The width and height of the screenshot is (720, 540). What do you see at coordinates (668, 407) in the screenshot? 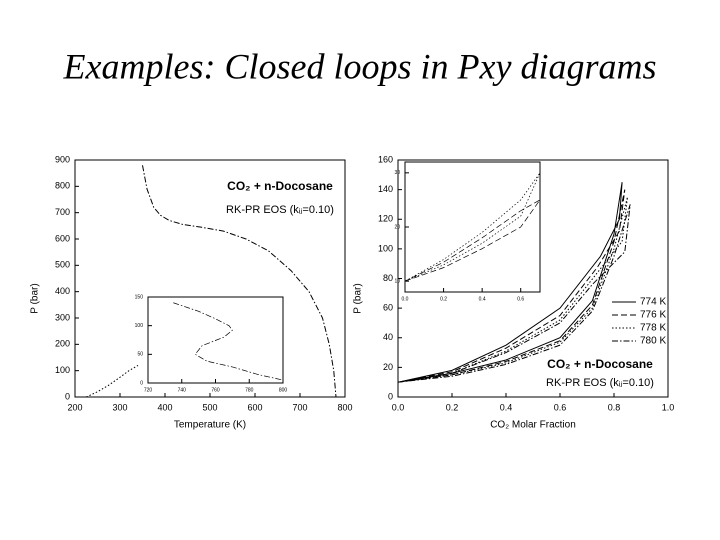
I see `x-tick-label: 1.0` at bounding box center [668, 407].